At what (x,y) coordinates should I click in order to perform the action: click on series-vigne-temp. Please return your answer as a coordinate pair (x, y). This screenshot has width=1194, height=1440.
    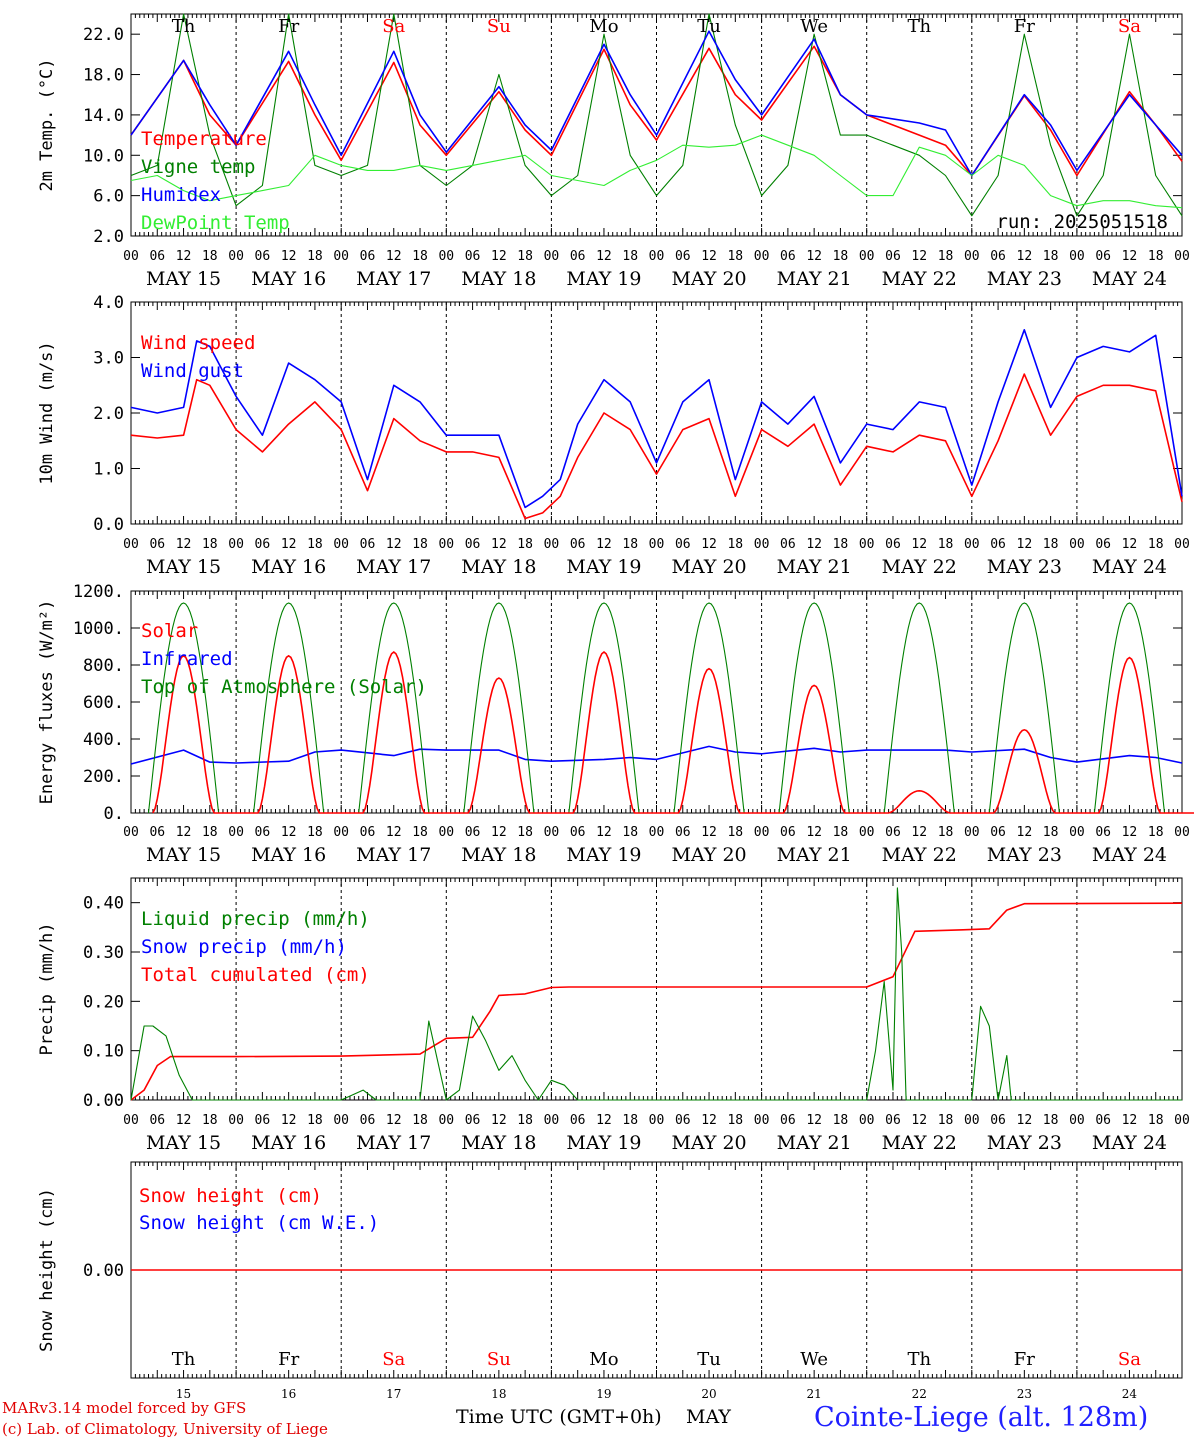
    Looking at the image, I should click on (656, 115).